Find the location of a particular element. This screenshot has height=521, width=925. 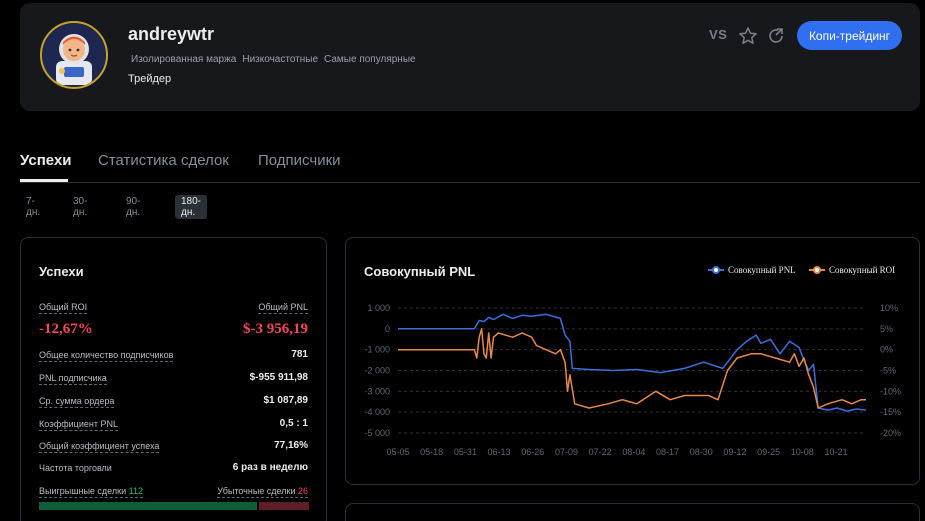

y-right-tick-label: 0% is located at coordinates (886, 350).